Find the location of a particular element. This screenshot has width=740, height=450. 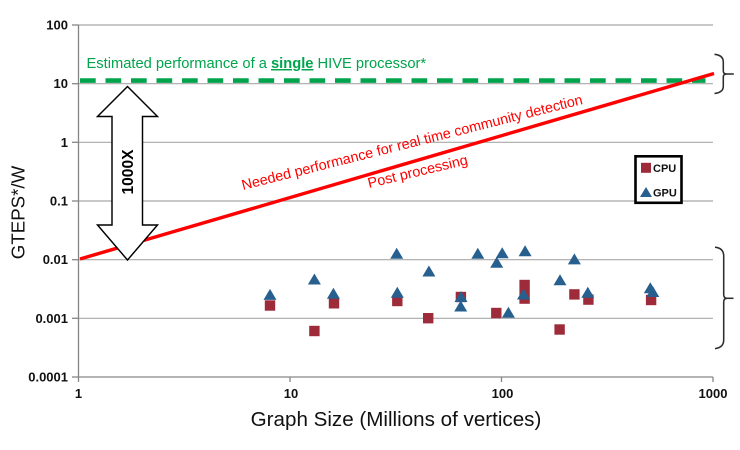

svg-text: 1000 is located at coordinates (713, 393).